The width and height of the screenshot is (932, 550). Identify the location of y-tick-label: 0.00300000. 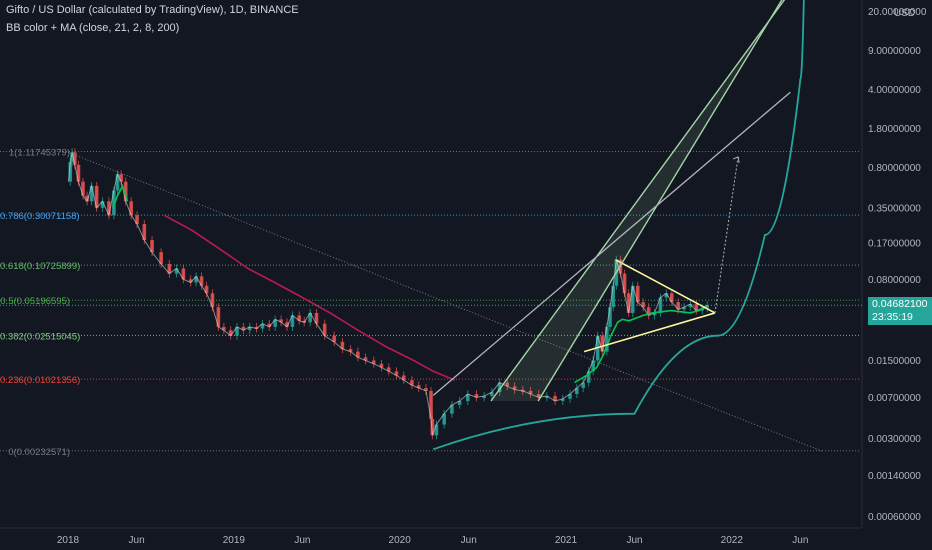
(894, 439).